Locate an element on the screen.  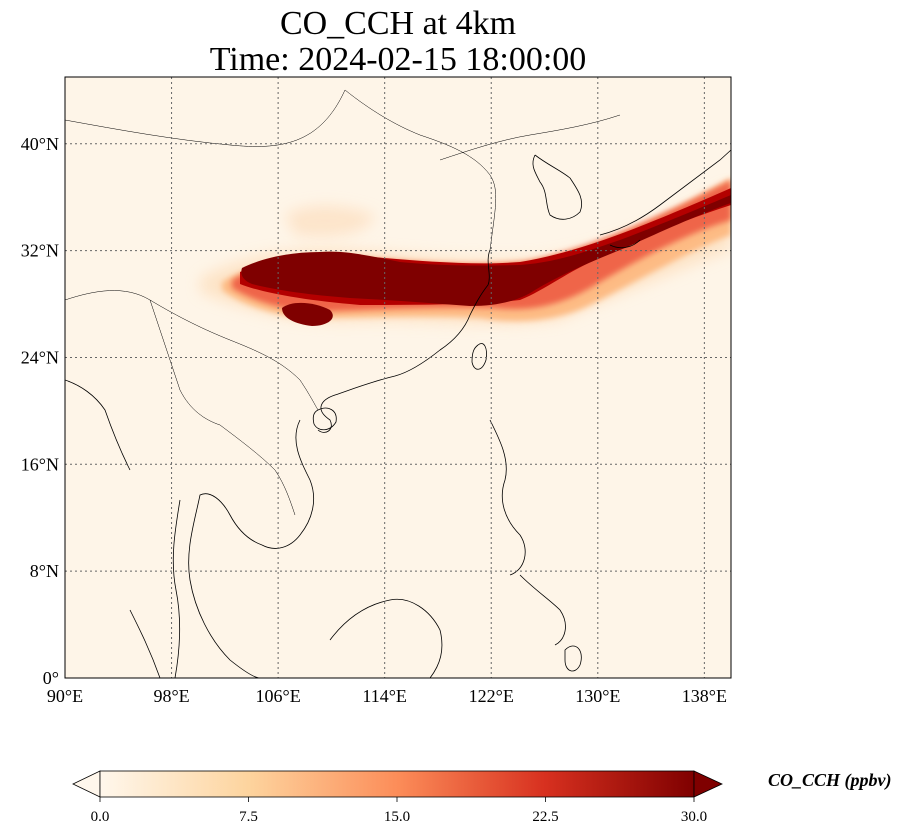
co-plume is located at coordinates (465, 252).